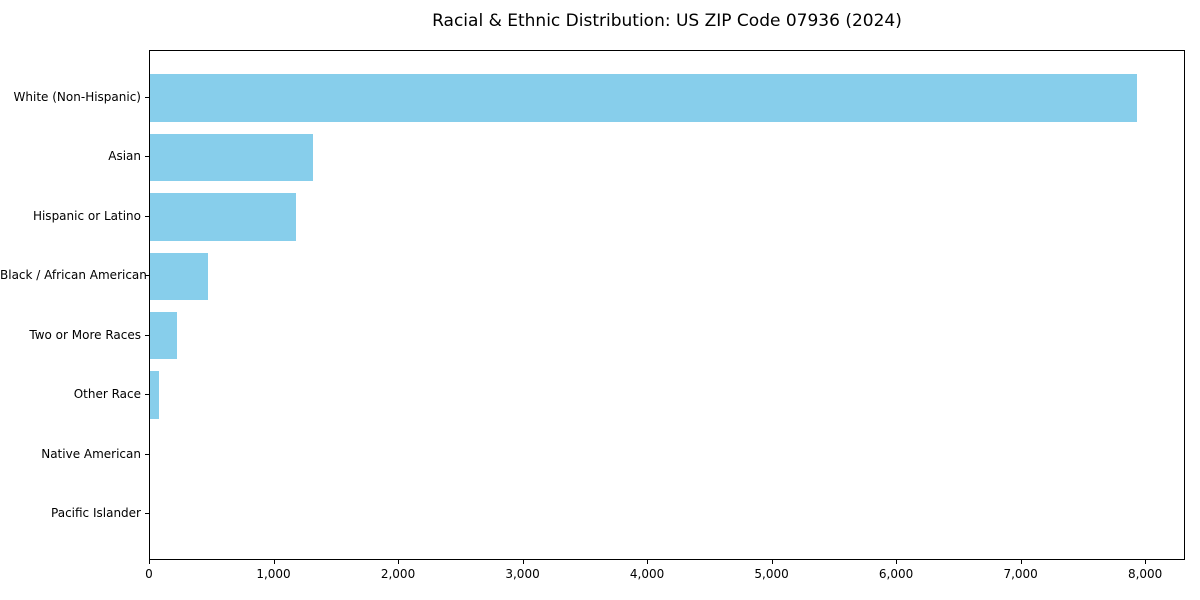 The image size is (1200, 600). I want to click on y-tick-label: Hispanic or Latino, so click(86, 215).